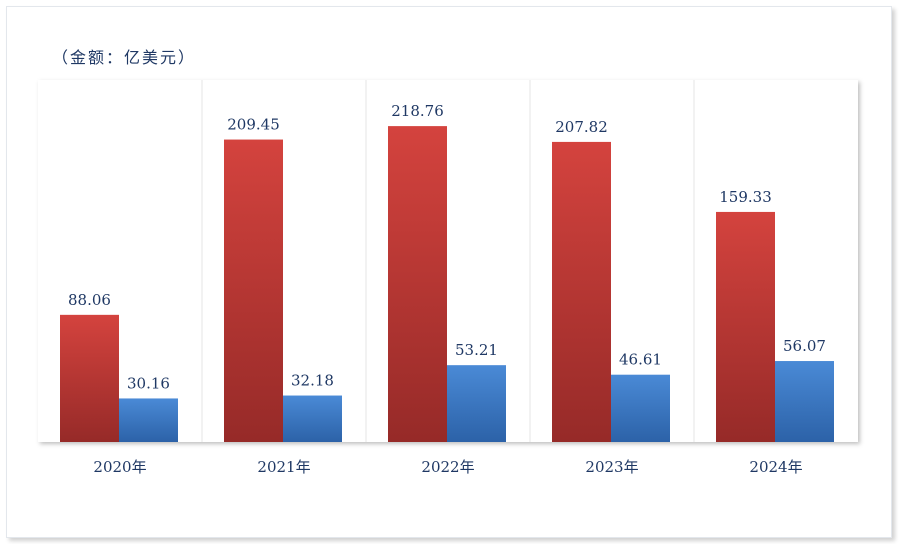 The height and width of the screenshot is (544, 903). What do you see at coordinates (119, 467) in the screenshot?
I see `x-tick-label: 2020年` at bounding box center [119, 467].